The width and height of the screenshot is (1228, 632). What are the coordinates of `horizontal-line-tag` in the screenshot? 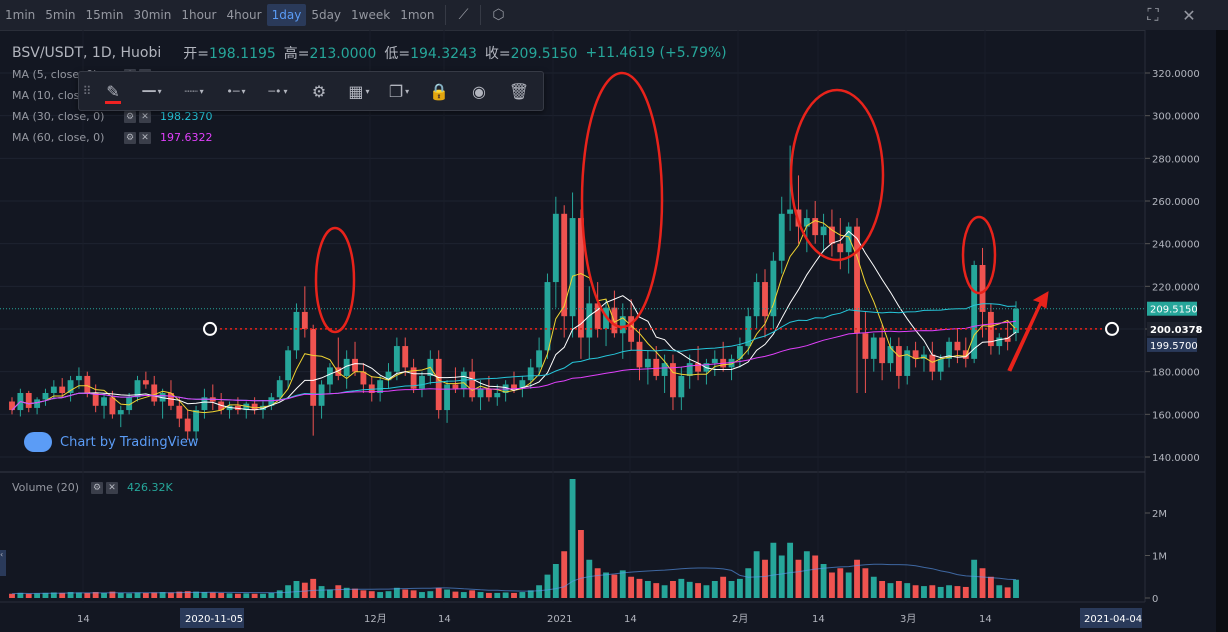 It's located at (1172, 328).